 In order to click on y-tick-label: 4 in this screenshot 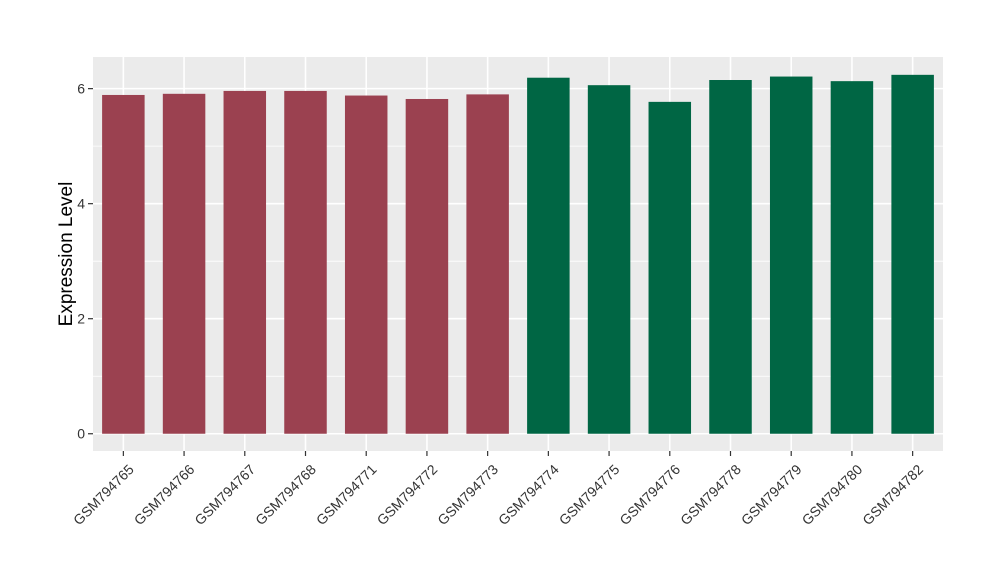, I will do `click(81, 204)`.